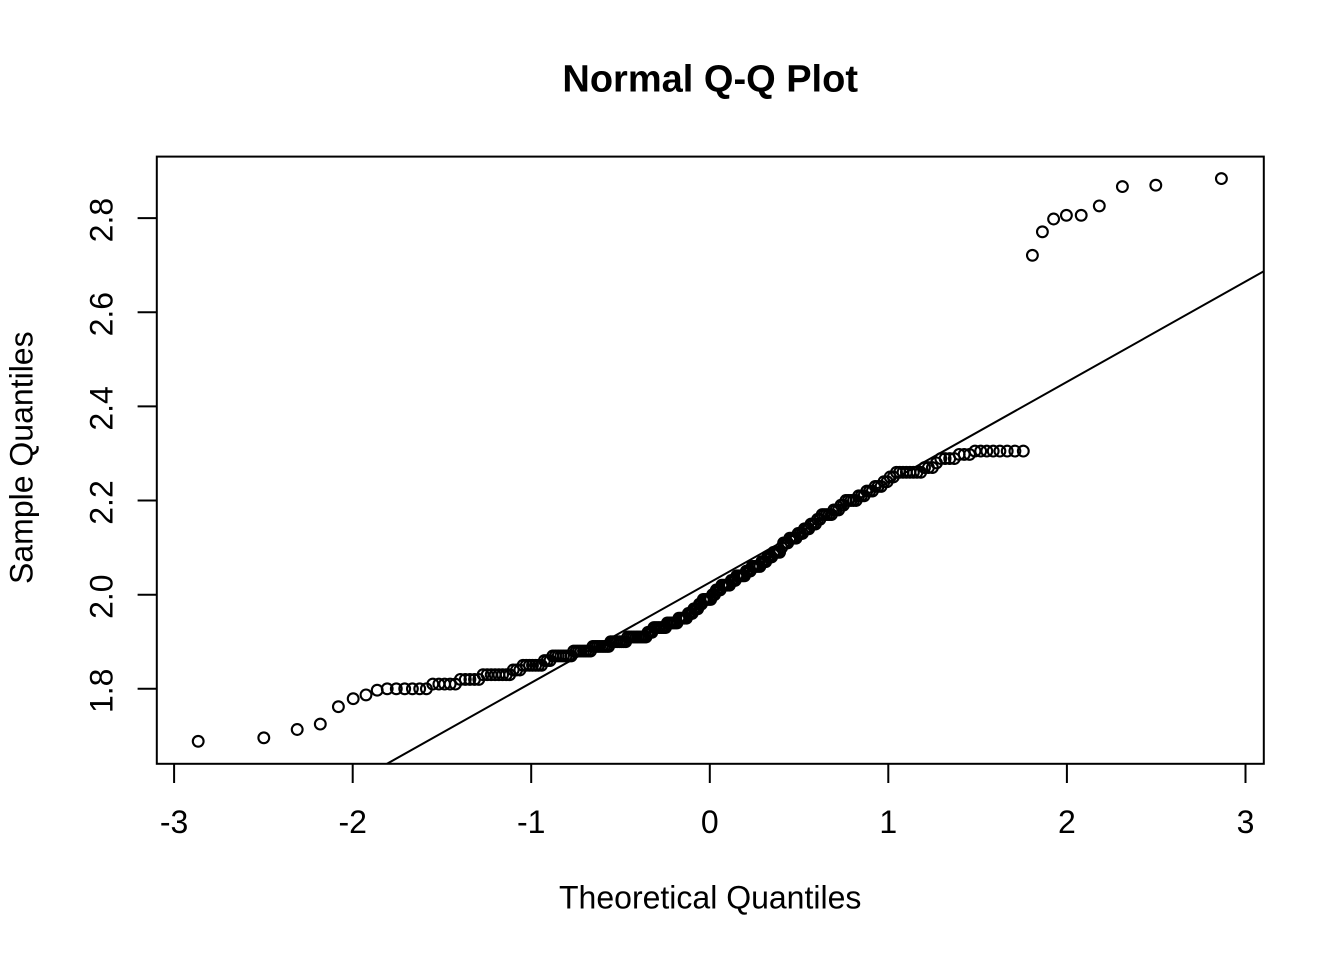 The image size is (1344, 960). What do you see at coordinates (710, 898) in the screenshot?
I see `svg-text: Theoretical Quantiles` at bounding box center [710, 898].